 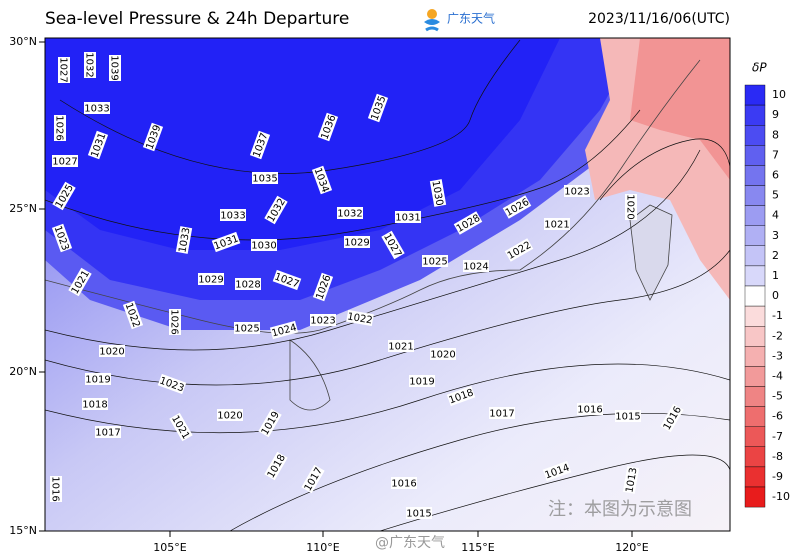 What do you see at coordinates (631, 480) in the screenshot?
I see `isobar-label-text: 1013` at bounding box center [631, 480].